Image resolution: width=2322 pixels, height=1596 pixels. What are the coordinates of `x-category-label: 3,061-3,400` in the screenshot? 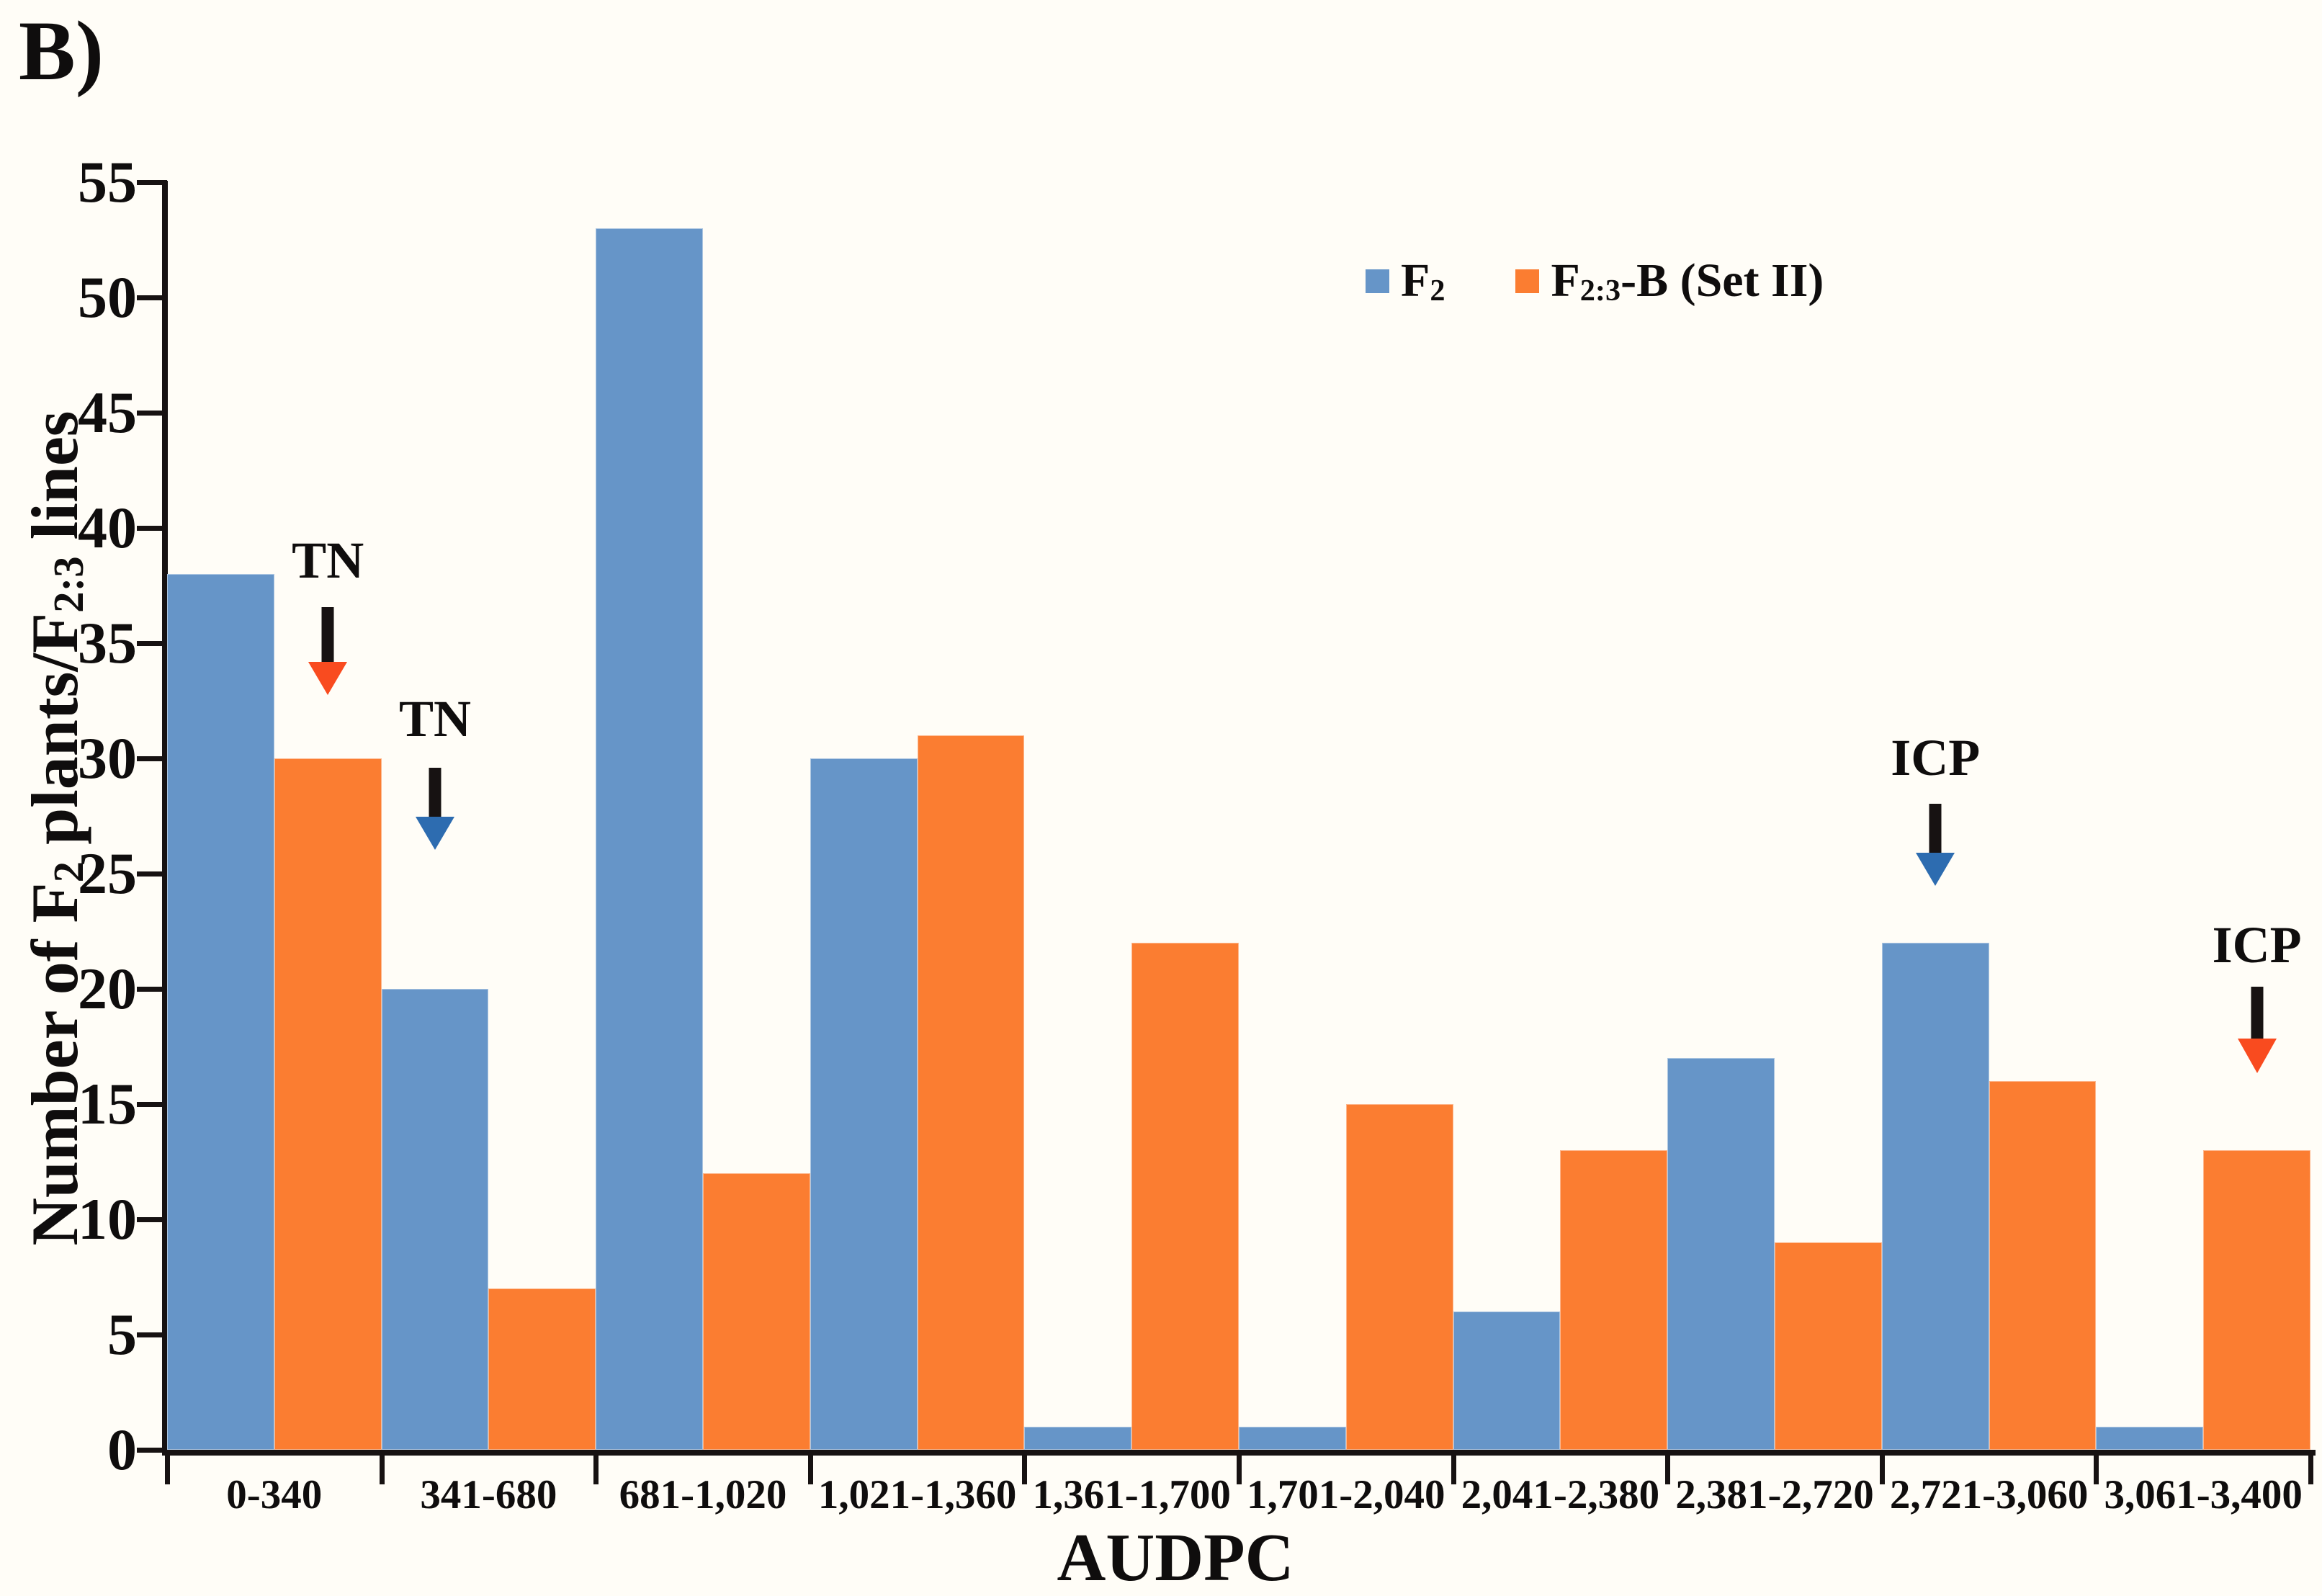 It's located at (2204, 1494).